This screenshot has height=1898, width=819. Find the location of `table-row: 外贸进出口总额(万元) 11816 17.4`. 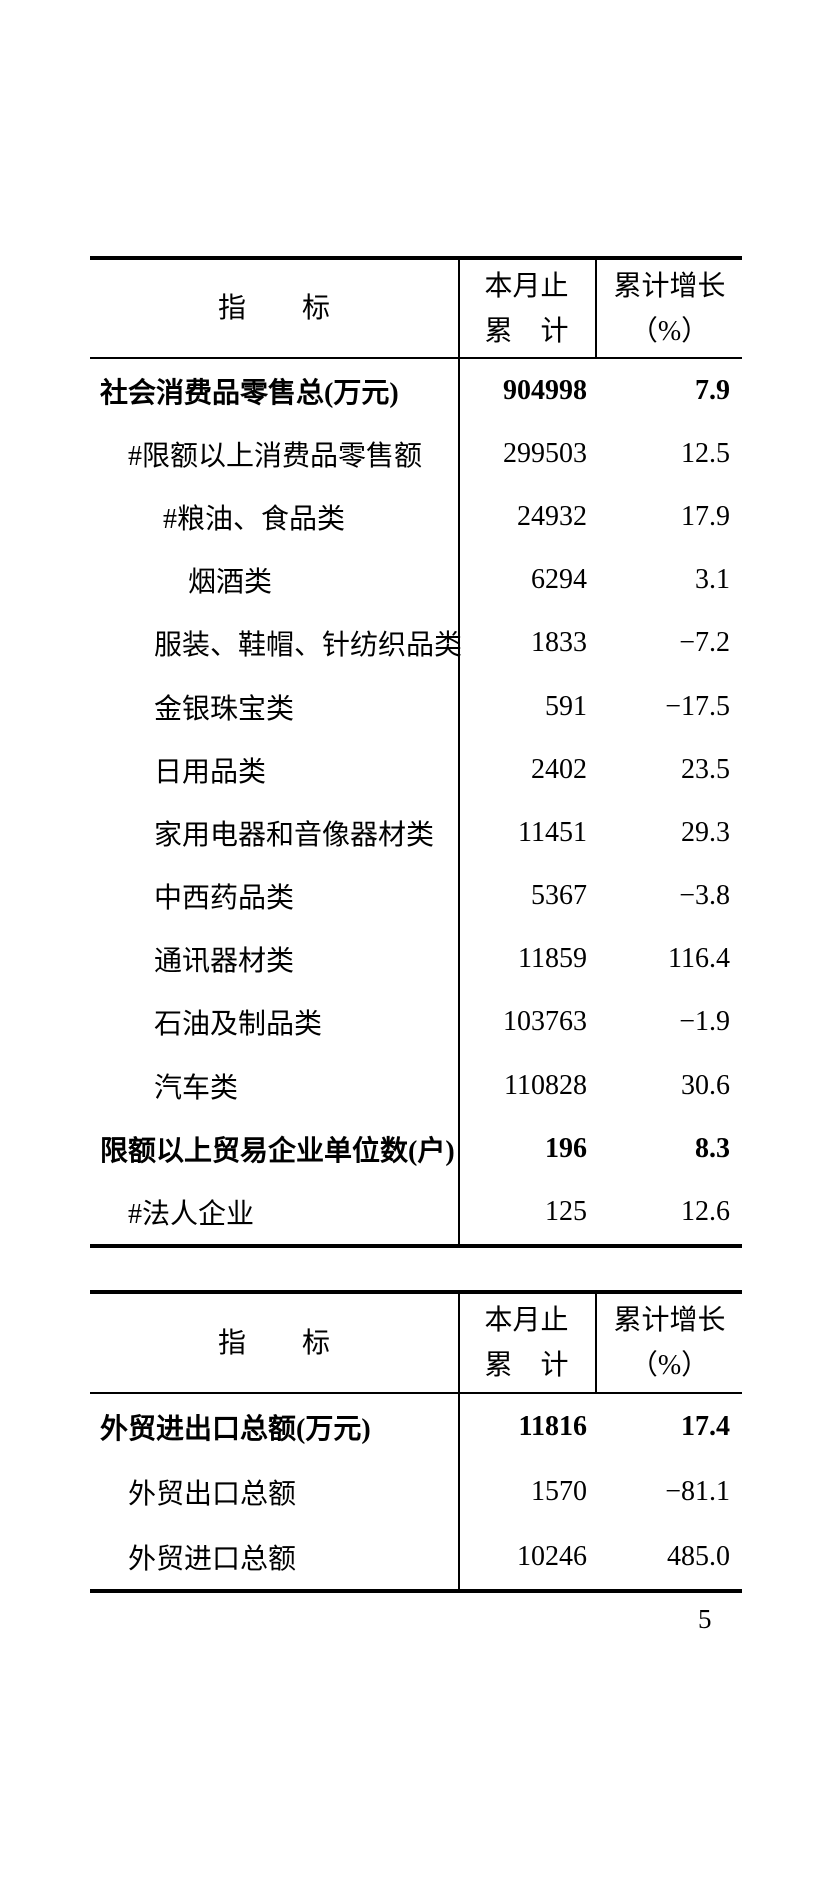

table-row: 外贸进出口总额(万元) 11816 17.4 is located at coordinates (416, 1426).